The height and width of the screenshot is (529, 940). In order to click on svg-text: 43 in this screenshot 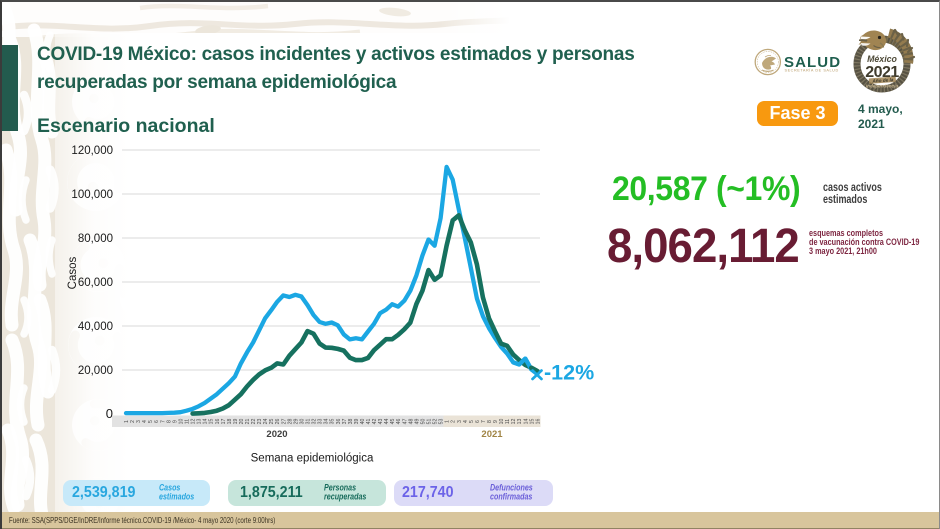, I will do `click(381, 422)`.